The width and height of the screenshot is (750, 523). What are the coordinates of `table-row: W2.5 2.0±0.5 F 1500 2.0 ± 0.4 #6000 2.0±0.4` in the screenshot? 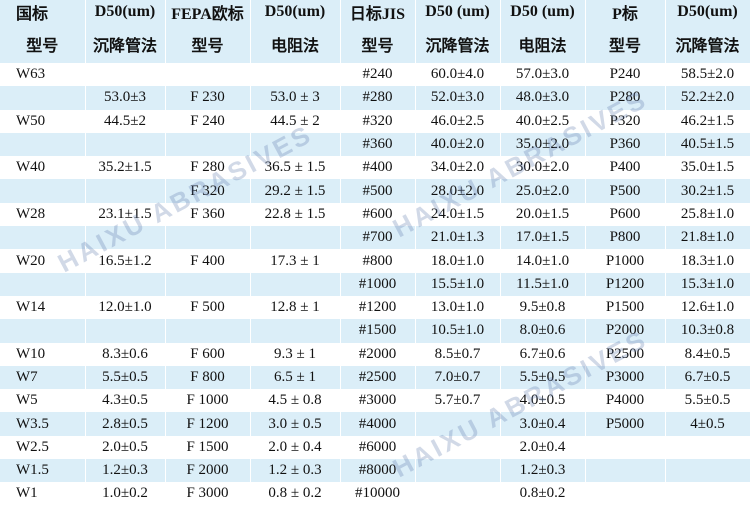 It's located at (375, 447).